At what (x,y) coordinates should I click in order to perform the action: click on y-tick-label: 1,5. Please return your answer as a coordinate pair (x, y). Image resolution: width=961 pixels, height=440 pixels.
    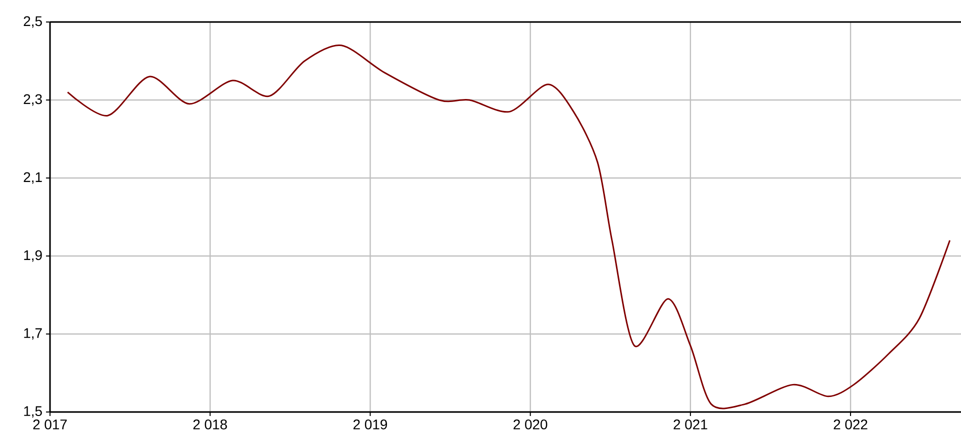
    Looking at the image, I should click on (33, 412).